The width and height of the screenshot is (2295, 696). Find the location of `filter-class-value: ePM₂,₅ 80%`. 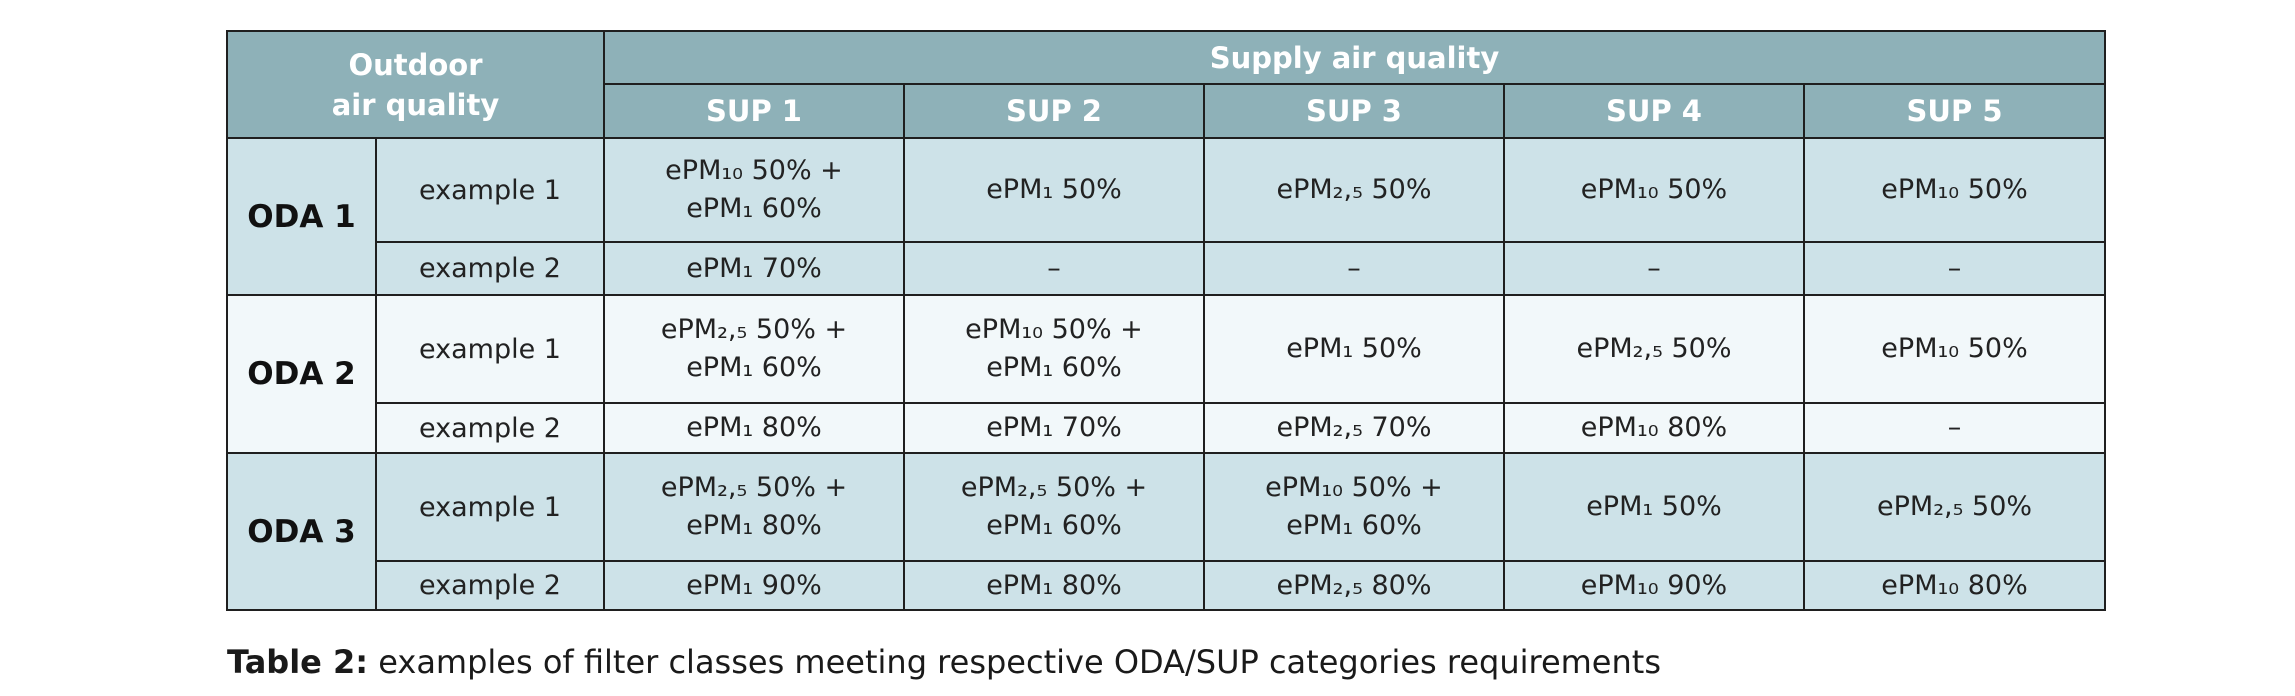

filter-class-value: ePM₂,₅ 80% is located at coordinates (1354, 585).